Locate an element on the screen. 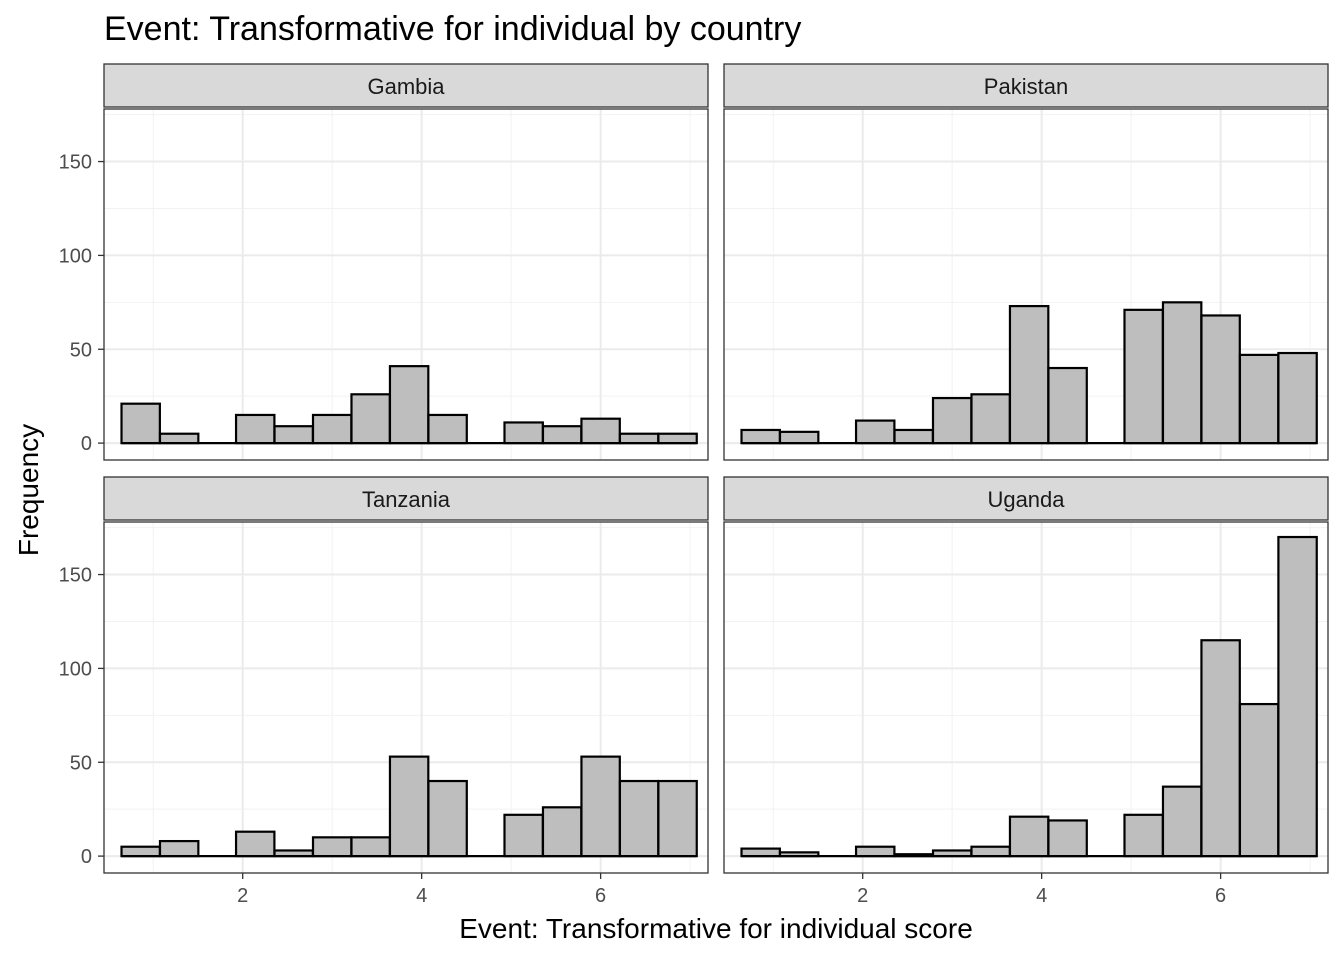 This screenshot has height=960, width=1344. strip-gambia is located at coordinates (406, 85).